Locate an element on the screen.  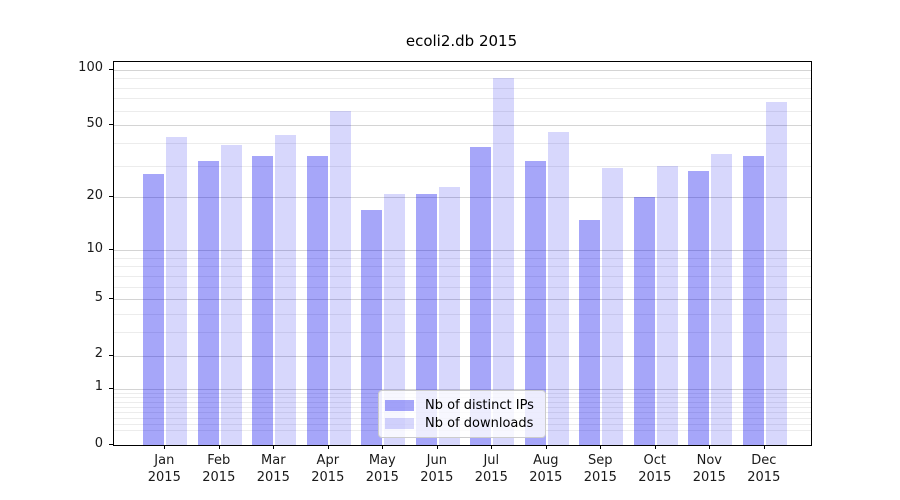
y-tick-label: 2 is located at coordinates (98, 354).